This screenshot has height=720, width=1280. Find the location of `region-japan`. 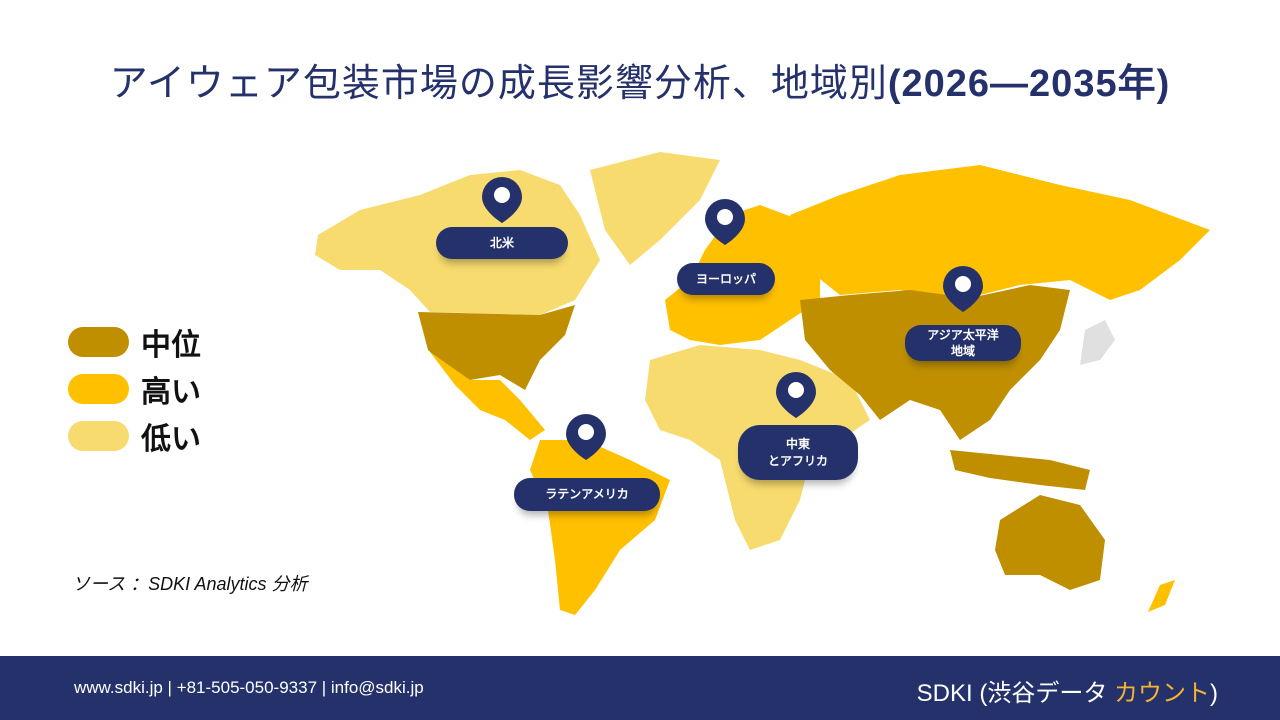

region-japan is located at coordinates (1097, 342).